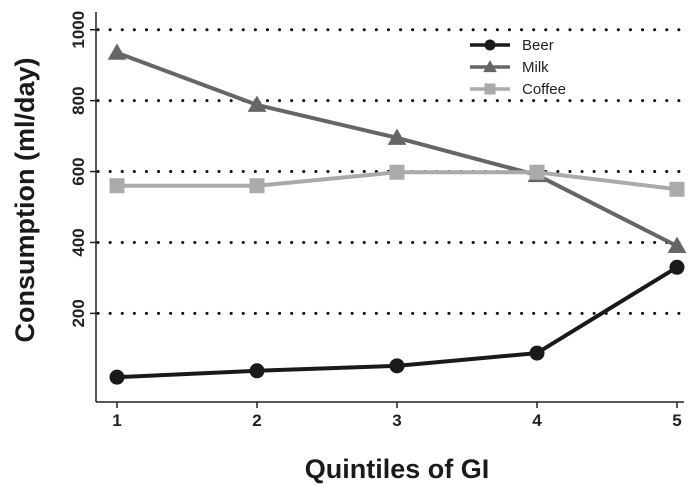 The height and width of the screenshot is (485, 693). I want to click on y-tick-label-800: 800, so click(78, 100).